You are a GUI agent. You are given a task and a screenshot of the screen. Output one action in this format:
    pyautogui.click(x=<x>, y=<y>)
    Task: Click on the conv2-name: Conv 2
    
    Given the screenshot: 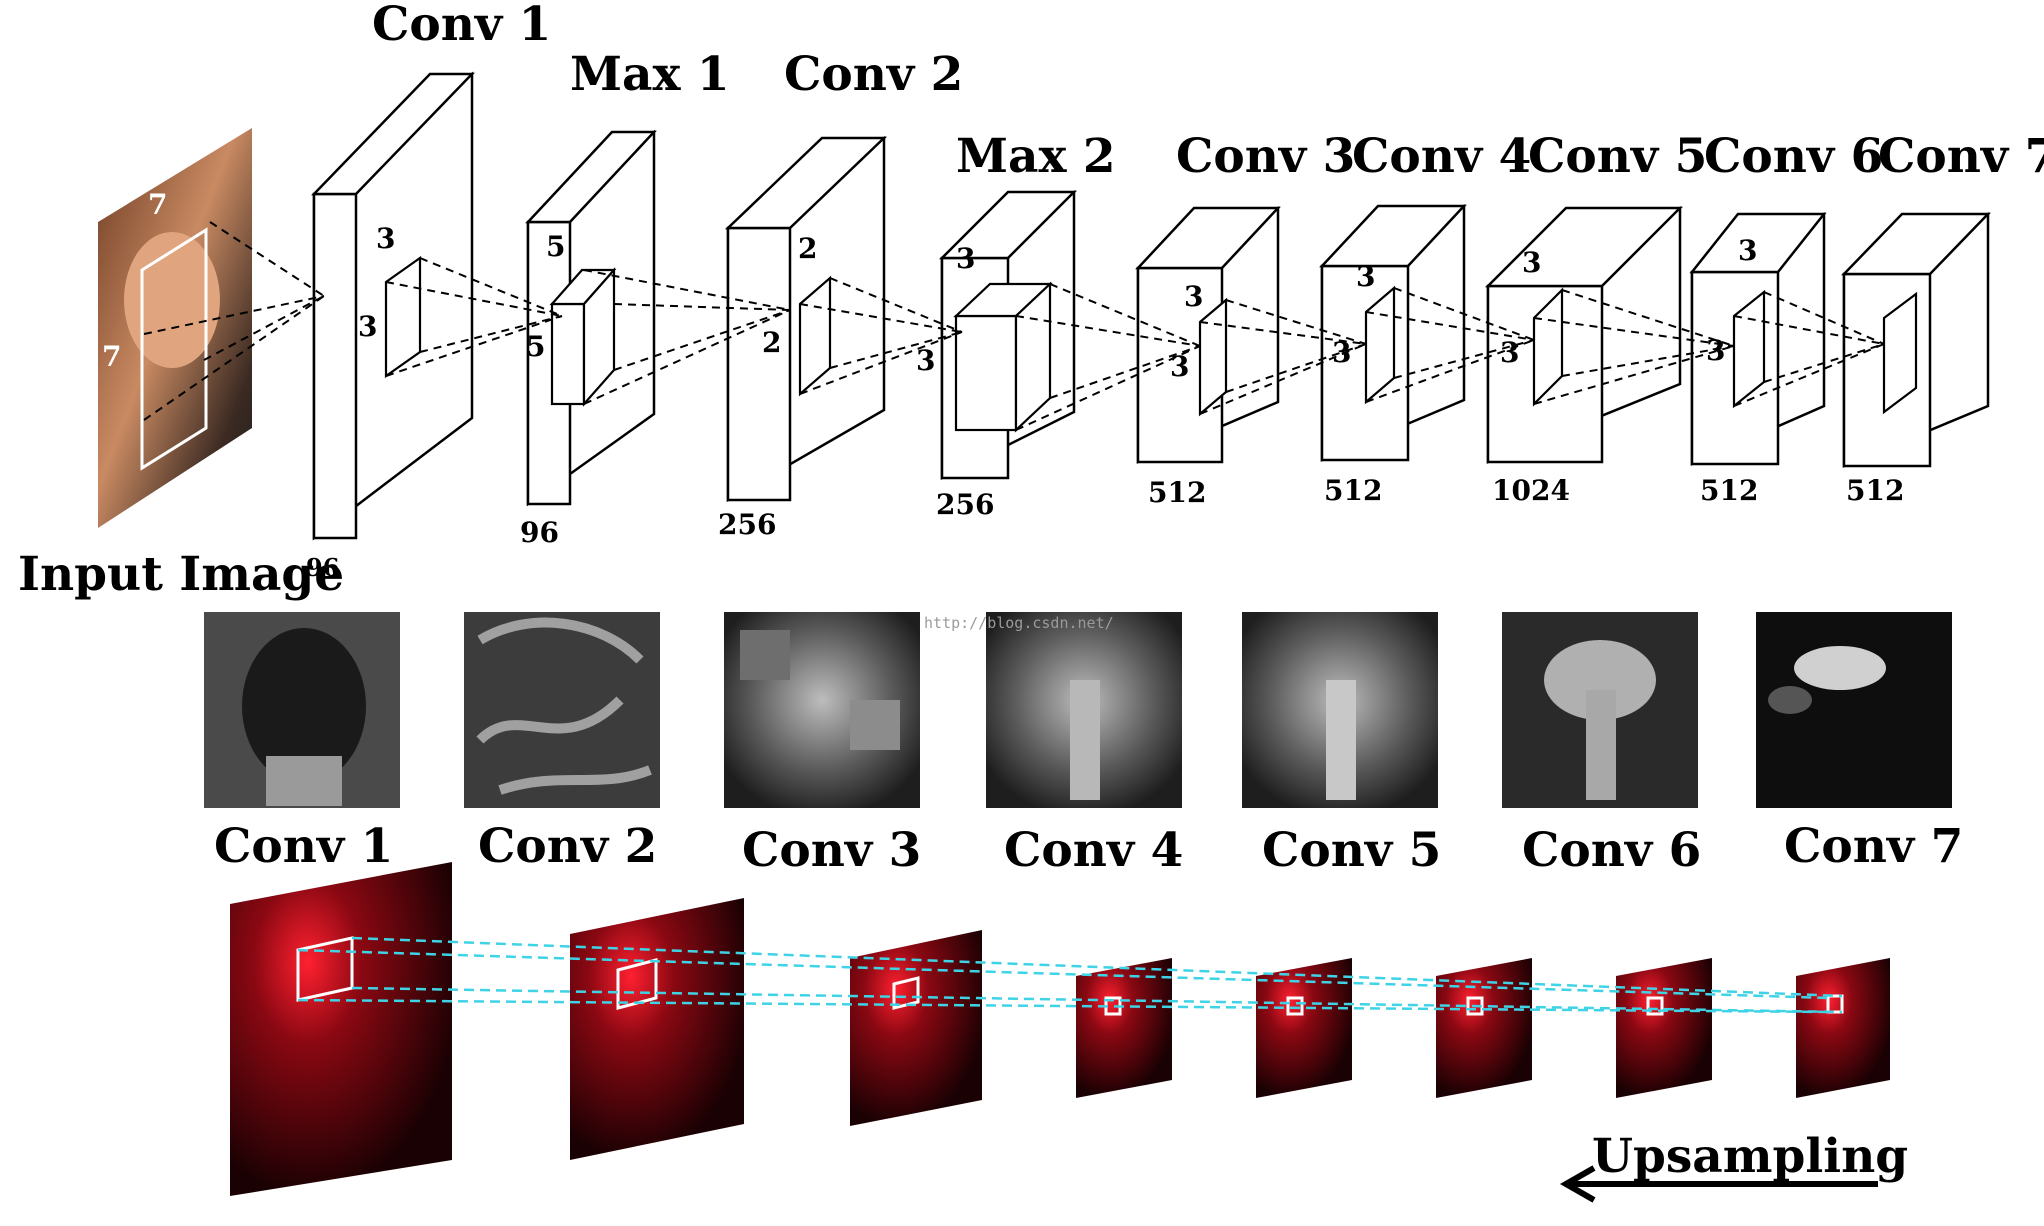 What is the action you would take?
    pyautogui.click(x=873, y=74)
    